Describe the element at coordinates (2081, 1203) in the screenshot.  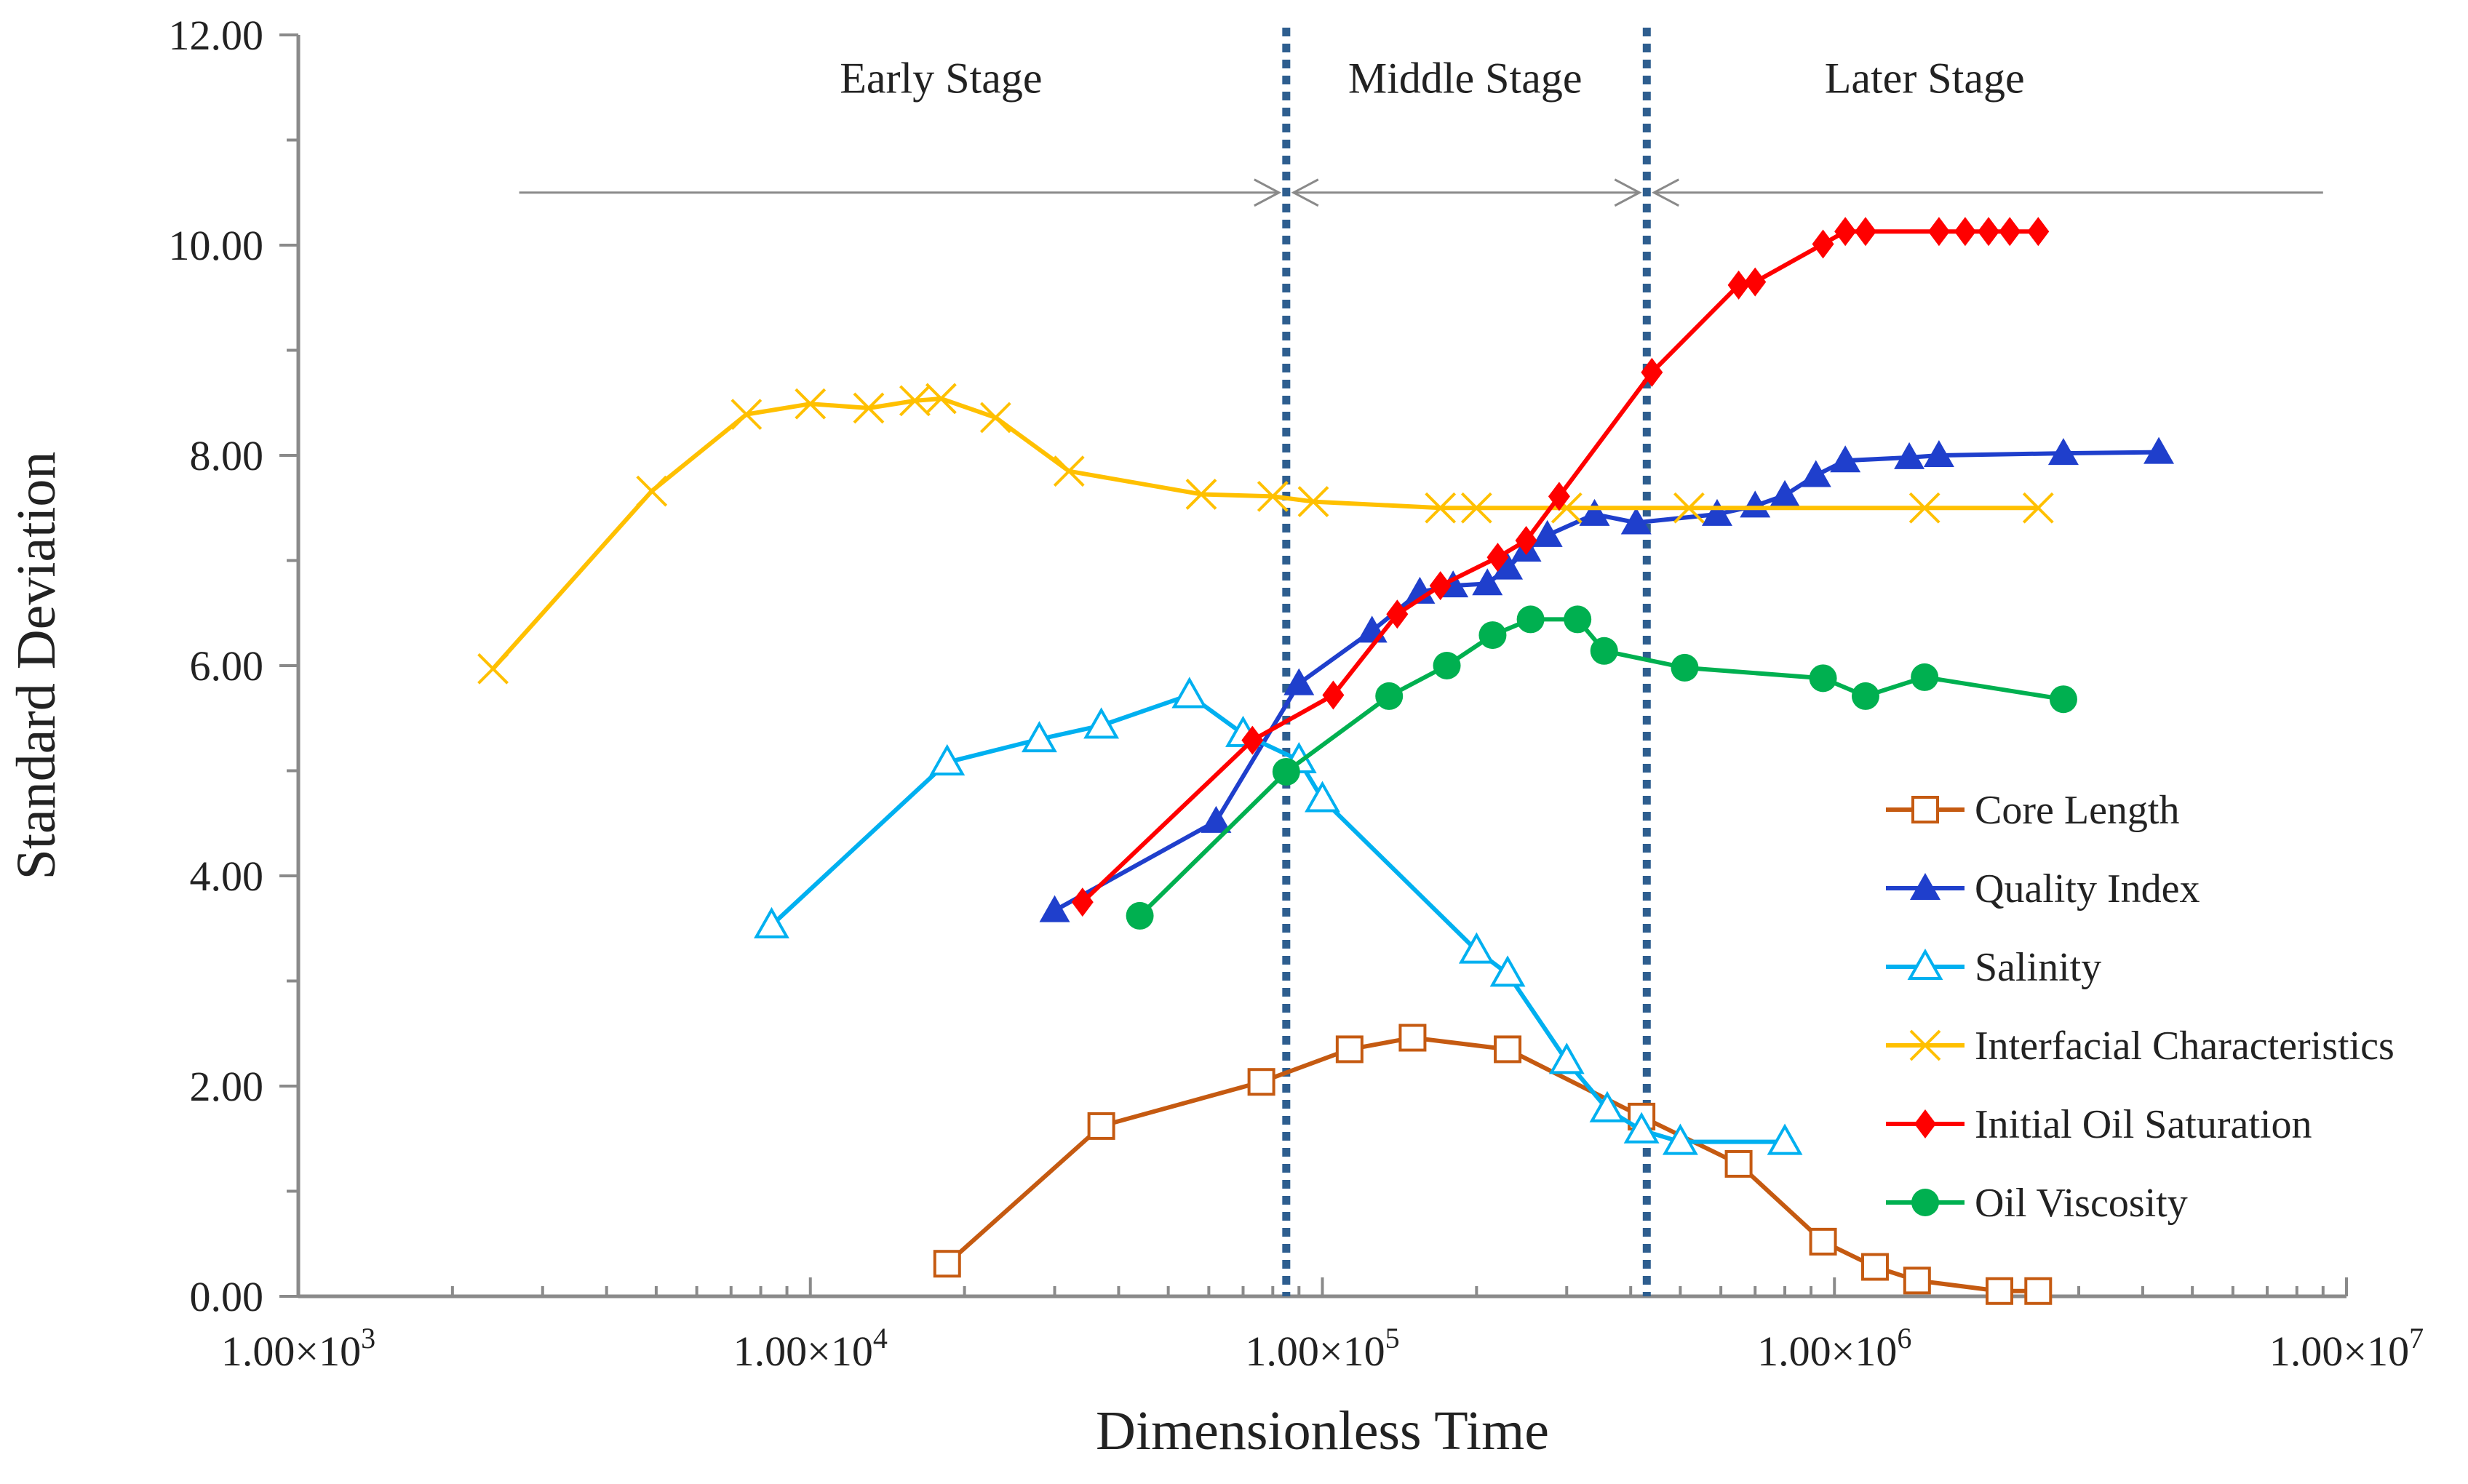
I see `legend-label: Oil Viscosity` at that location.